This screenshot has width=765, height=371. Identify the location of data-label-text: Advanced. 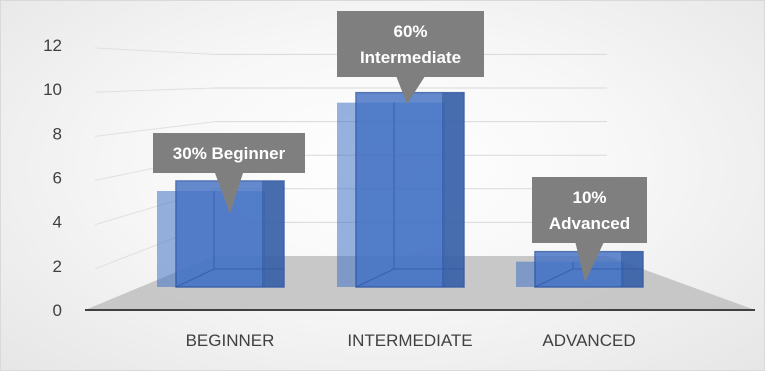
(589, 223).